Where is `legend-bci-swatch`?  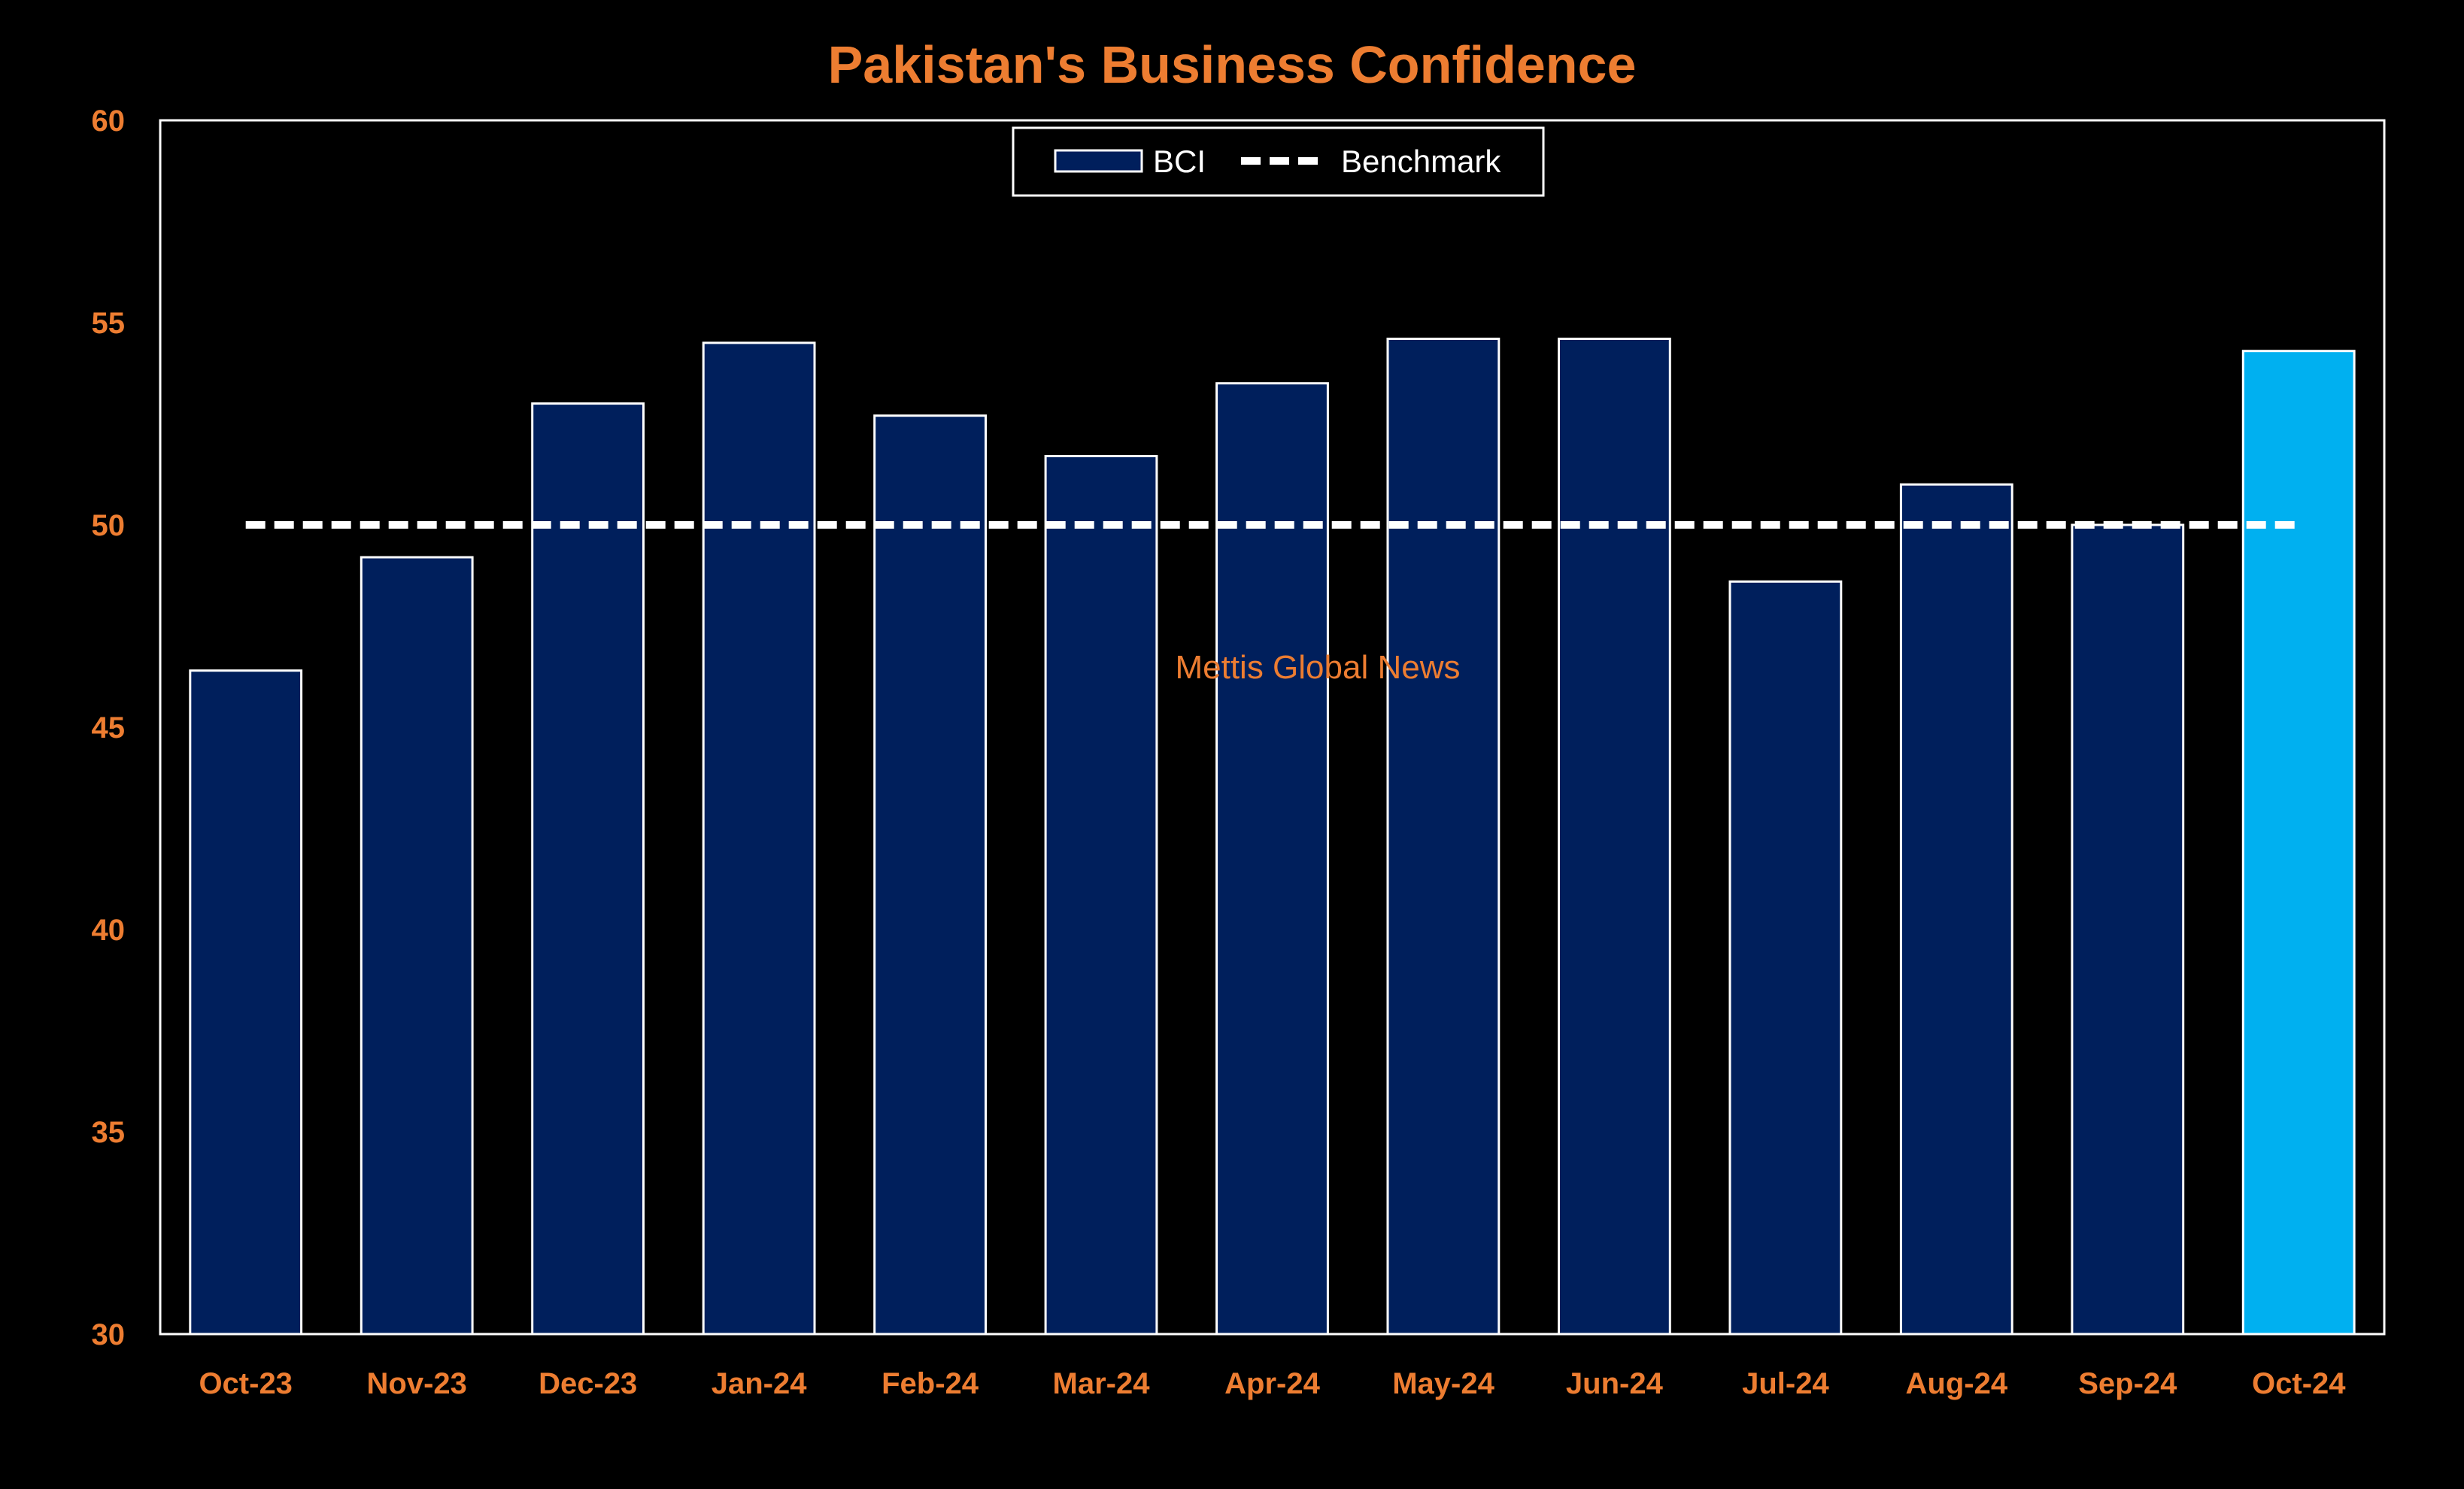 legend-bci-swatch is located at coordinates (1098, 161).